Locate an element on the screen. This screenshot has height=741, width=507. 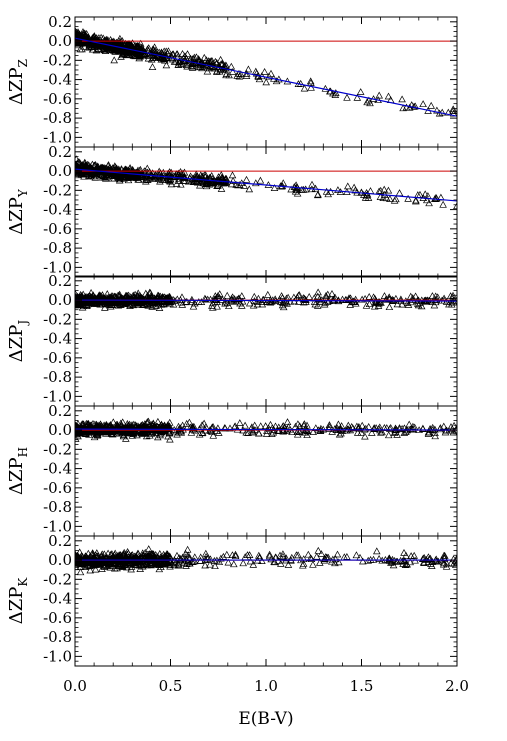
x-tick-label: 1.5 is located at coordinates (362, 686).